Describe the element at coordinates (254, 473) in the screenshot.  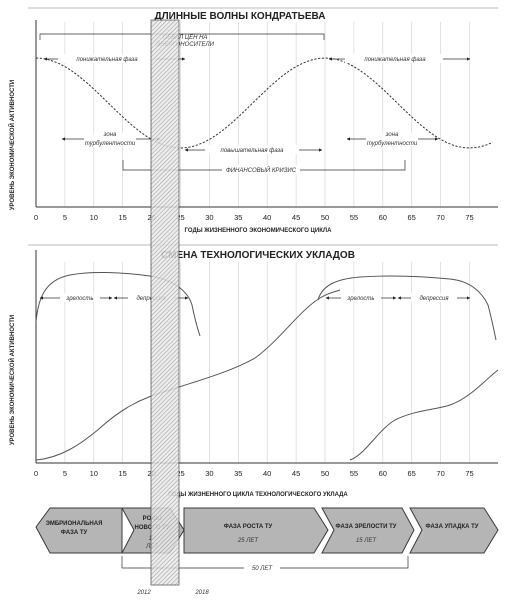
I see `bottom-tick-labels: 051015202530354045505560657075` at that location.